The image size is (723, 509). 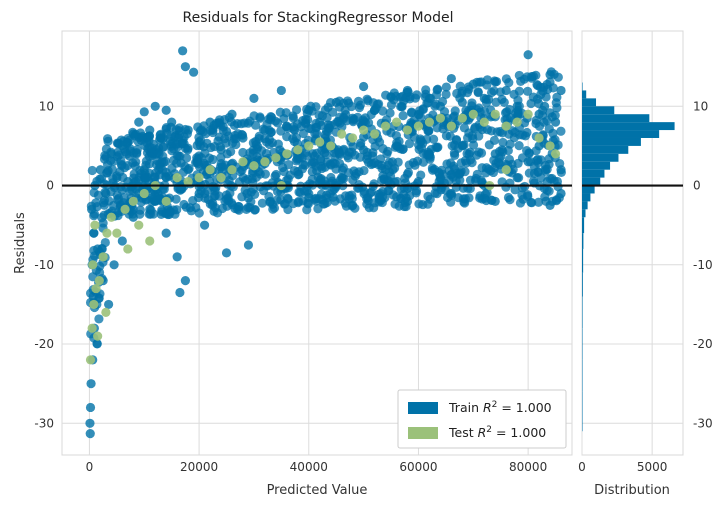 I want to click on main-x-tick-label: 80000, so click(x=528, y=467).